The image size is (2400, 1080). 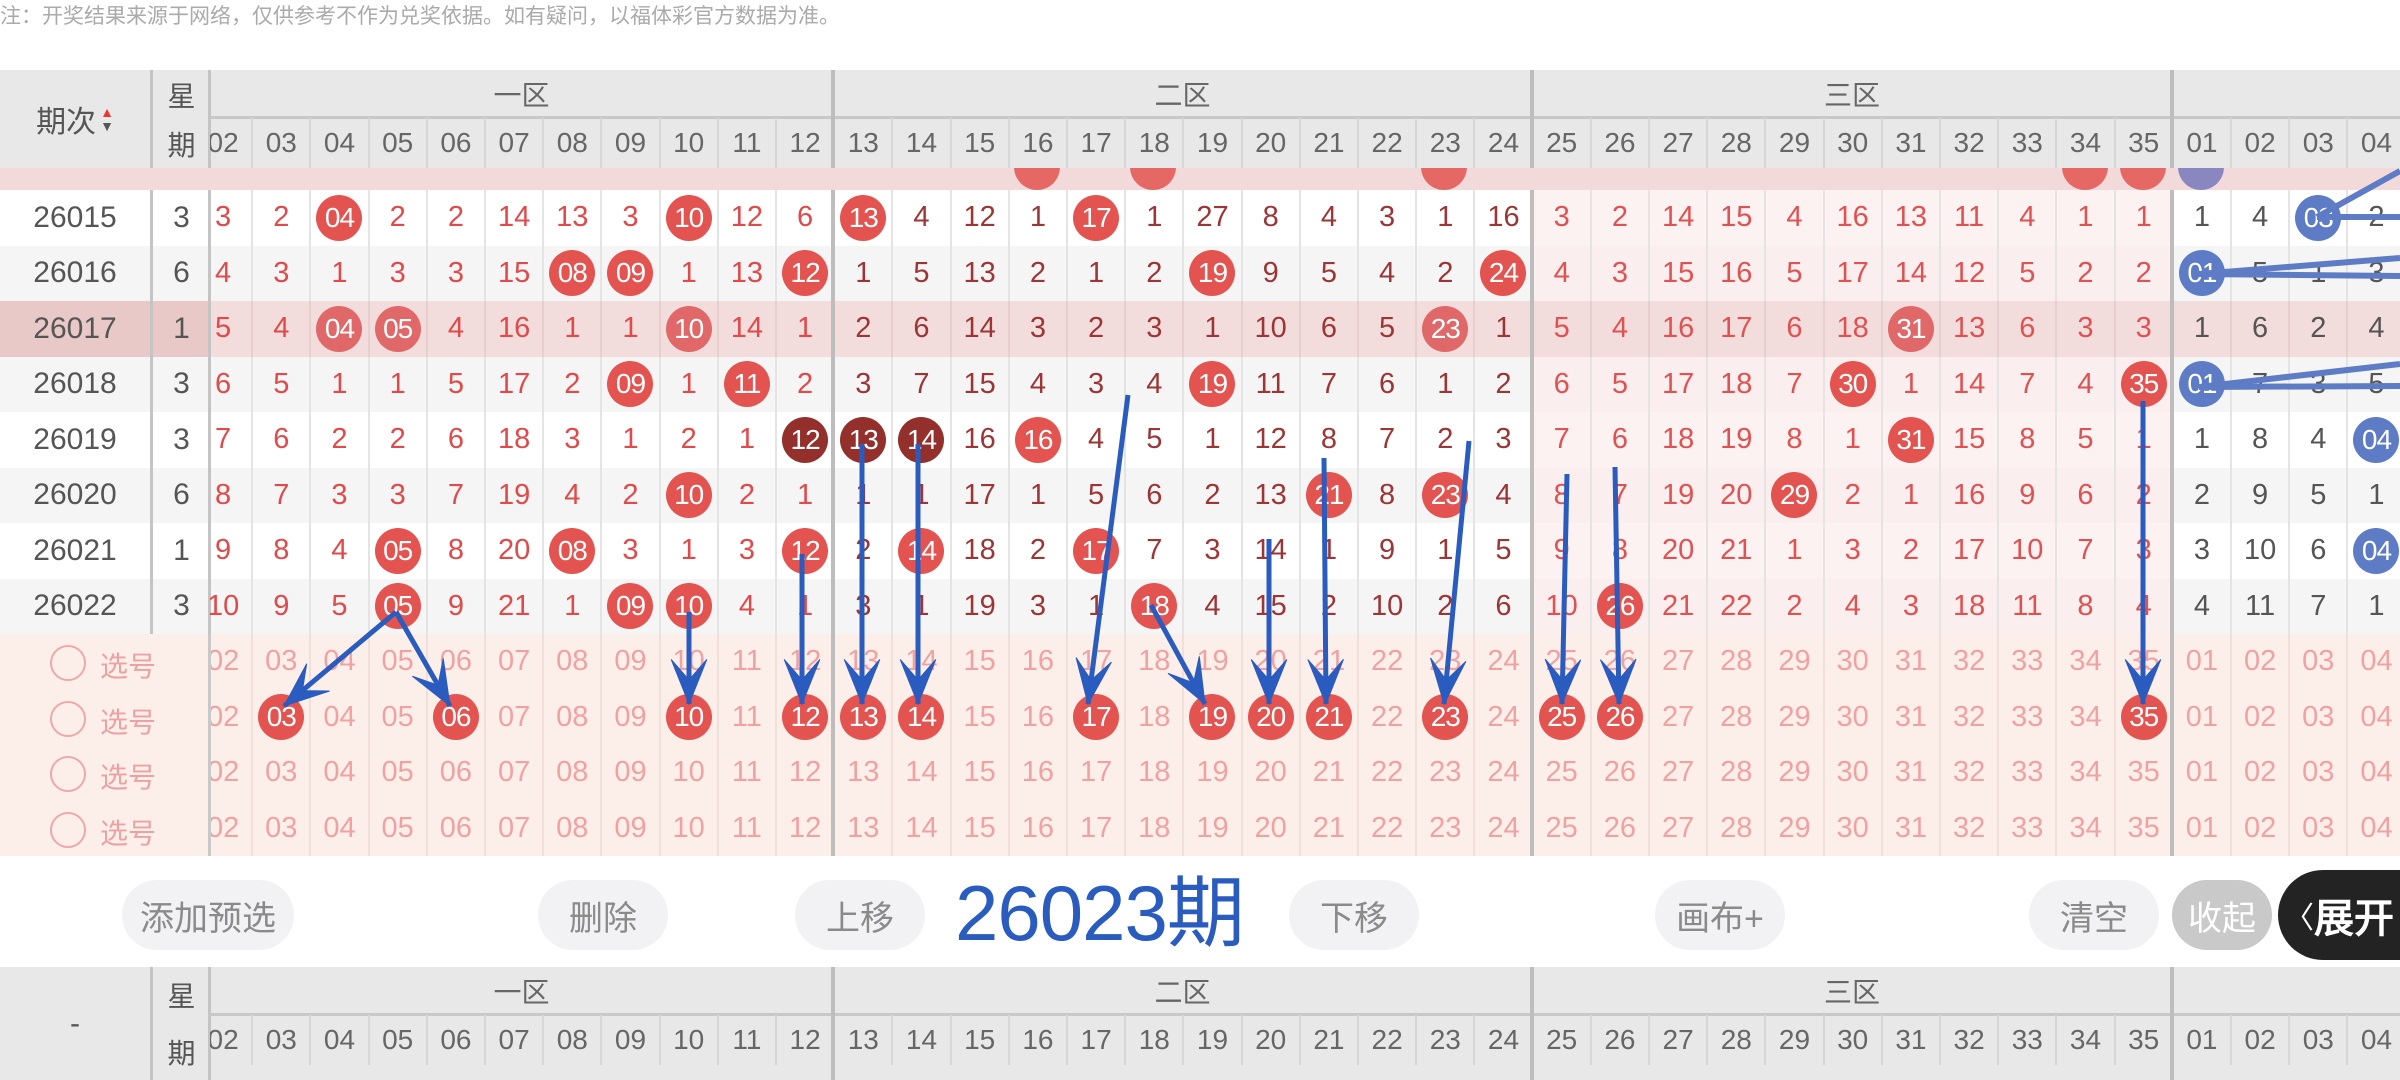 What do you see at coordinates (1036, 717) in the screenshot?
I see `selectable-number: 16` at bounding box center [1036, 717].